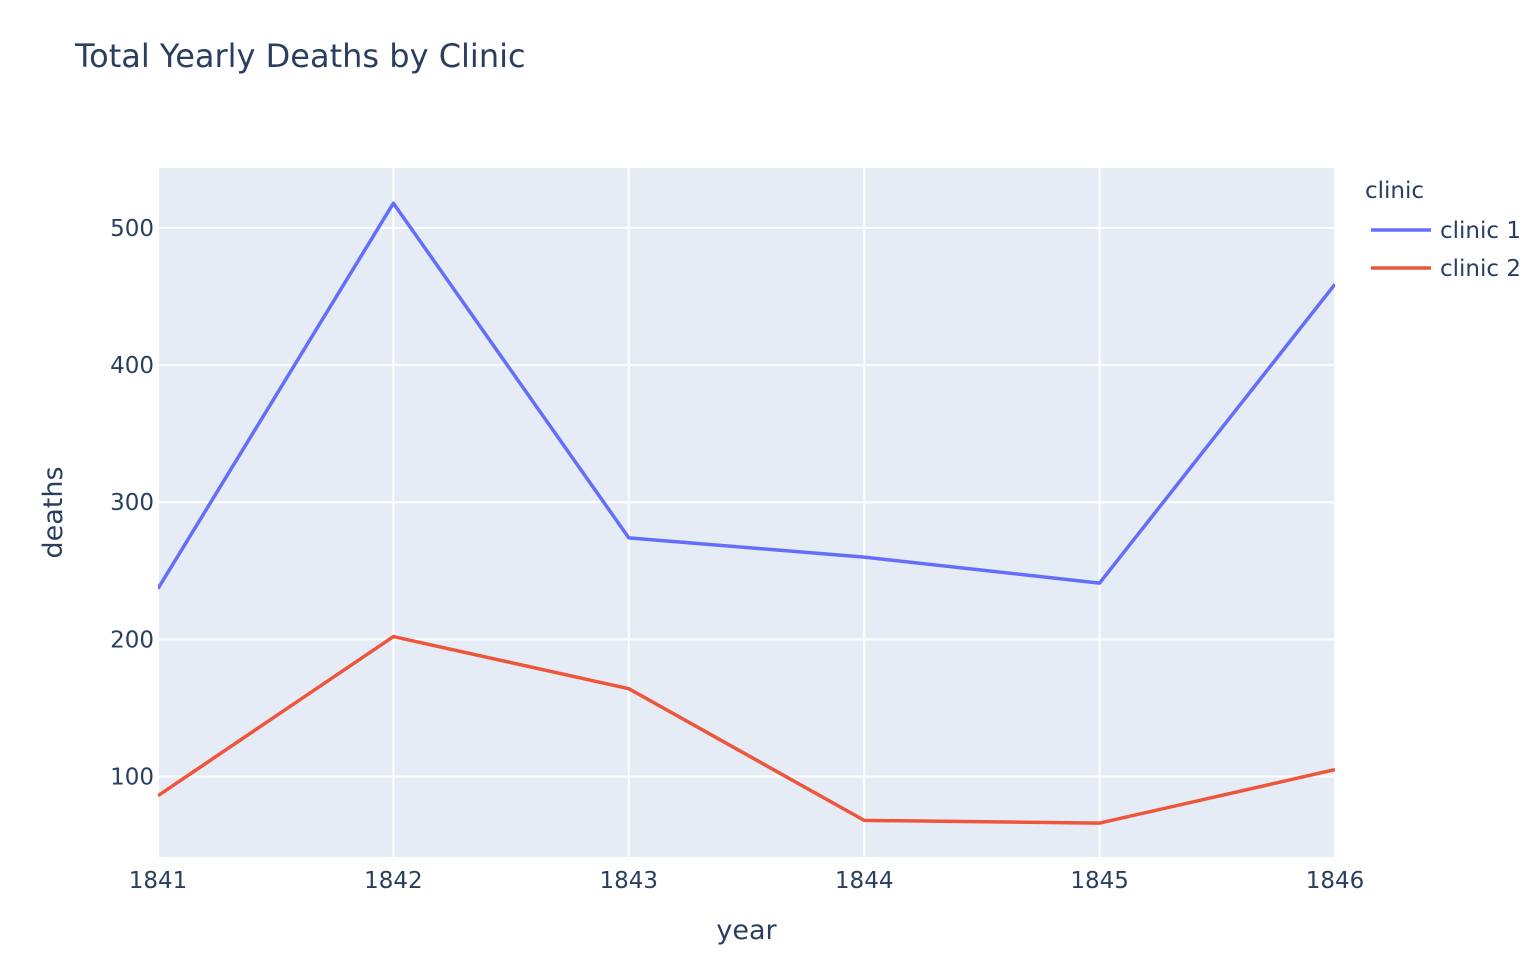  What do you see at coordinates (132, 777) in the screenshot?
I see `y-tick-label: 100` at bounding box center [132, 777].